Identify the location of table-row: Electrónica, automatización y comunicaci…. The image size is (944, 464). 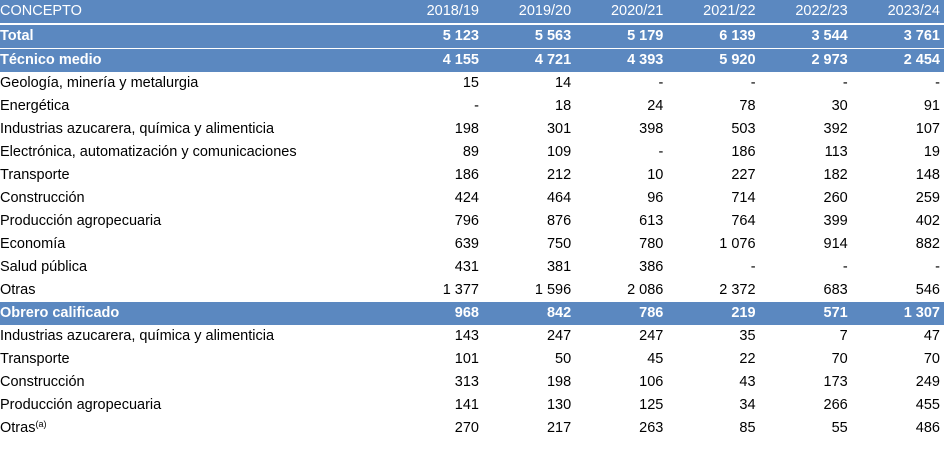
(472, 152).